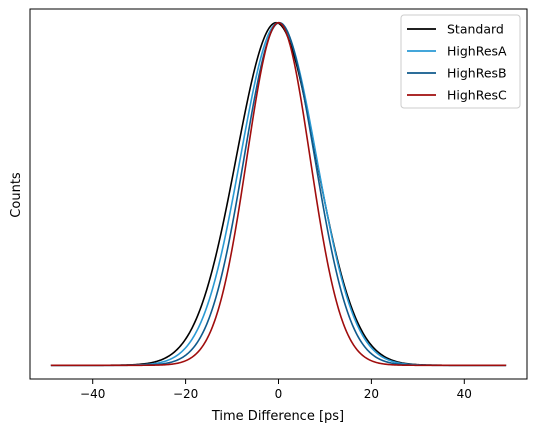 The image size is (535, 432). Describe the element at coordinates (477, 51) in the screenshot. I see `legend-label-highresa: HighResA` at that location.